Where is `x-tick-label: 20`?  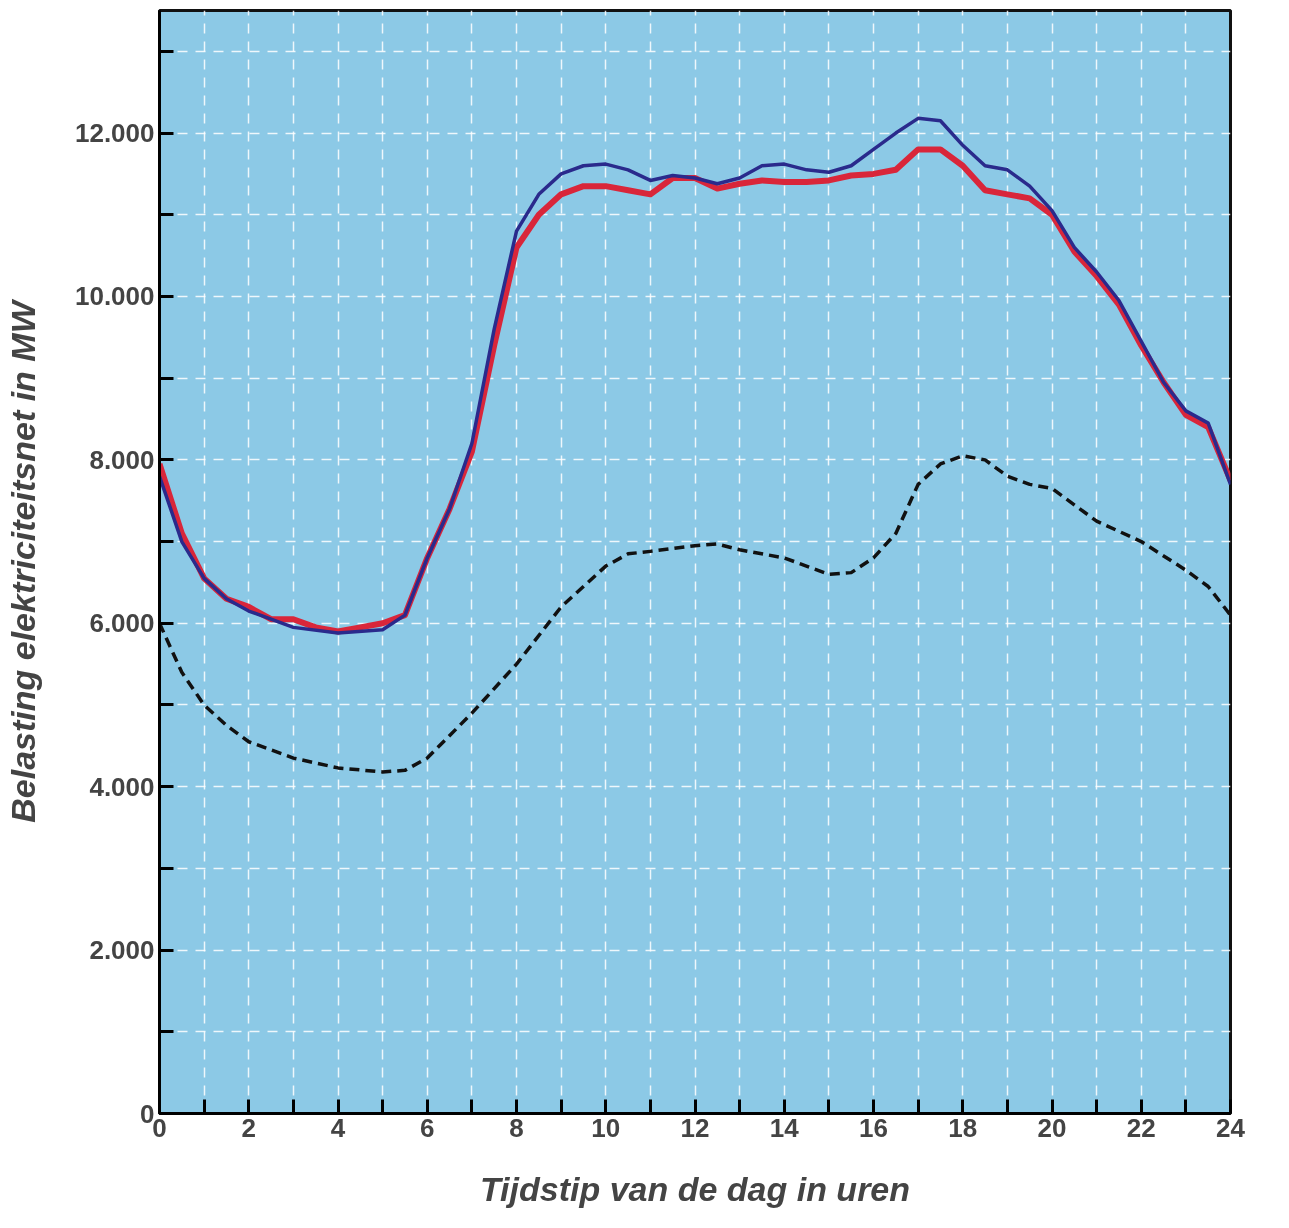 x-tick-label: 20 is located at coordinates (1052, 1127).